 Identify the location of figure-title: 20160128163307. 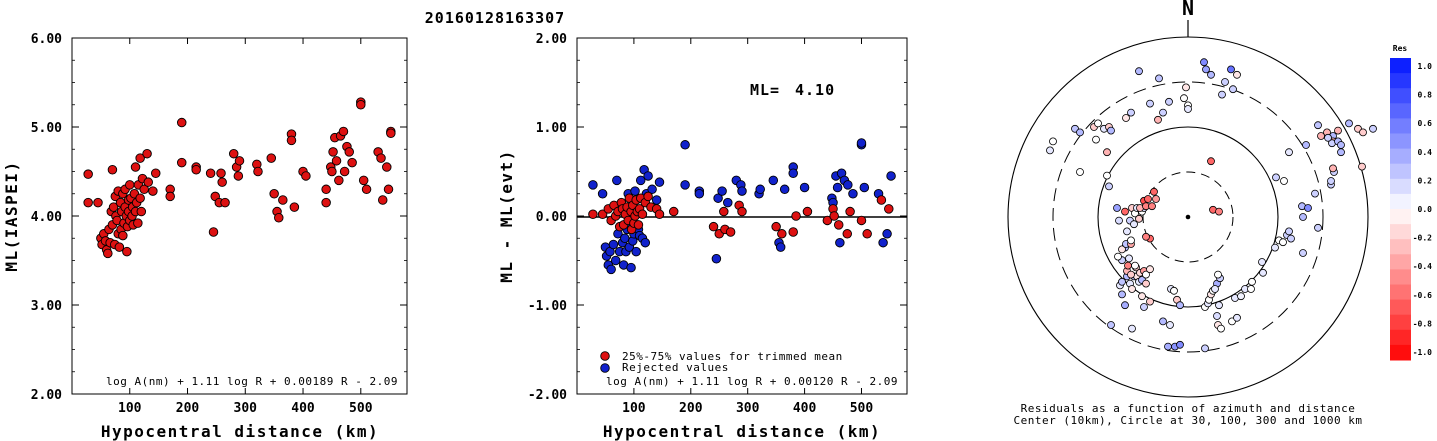
(495, 18).